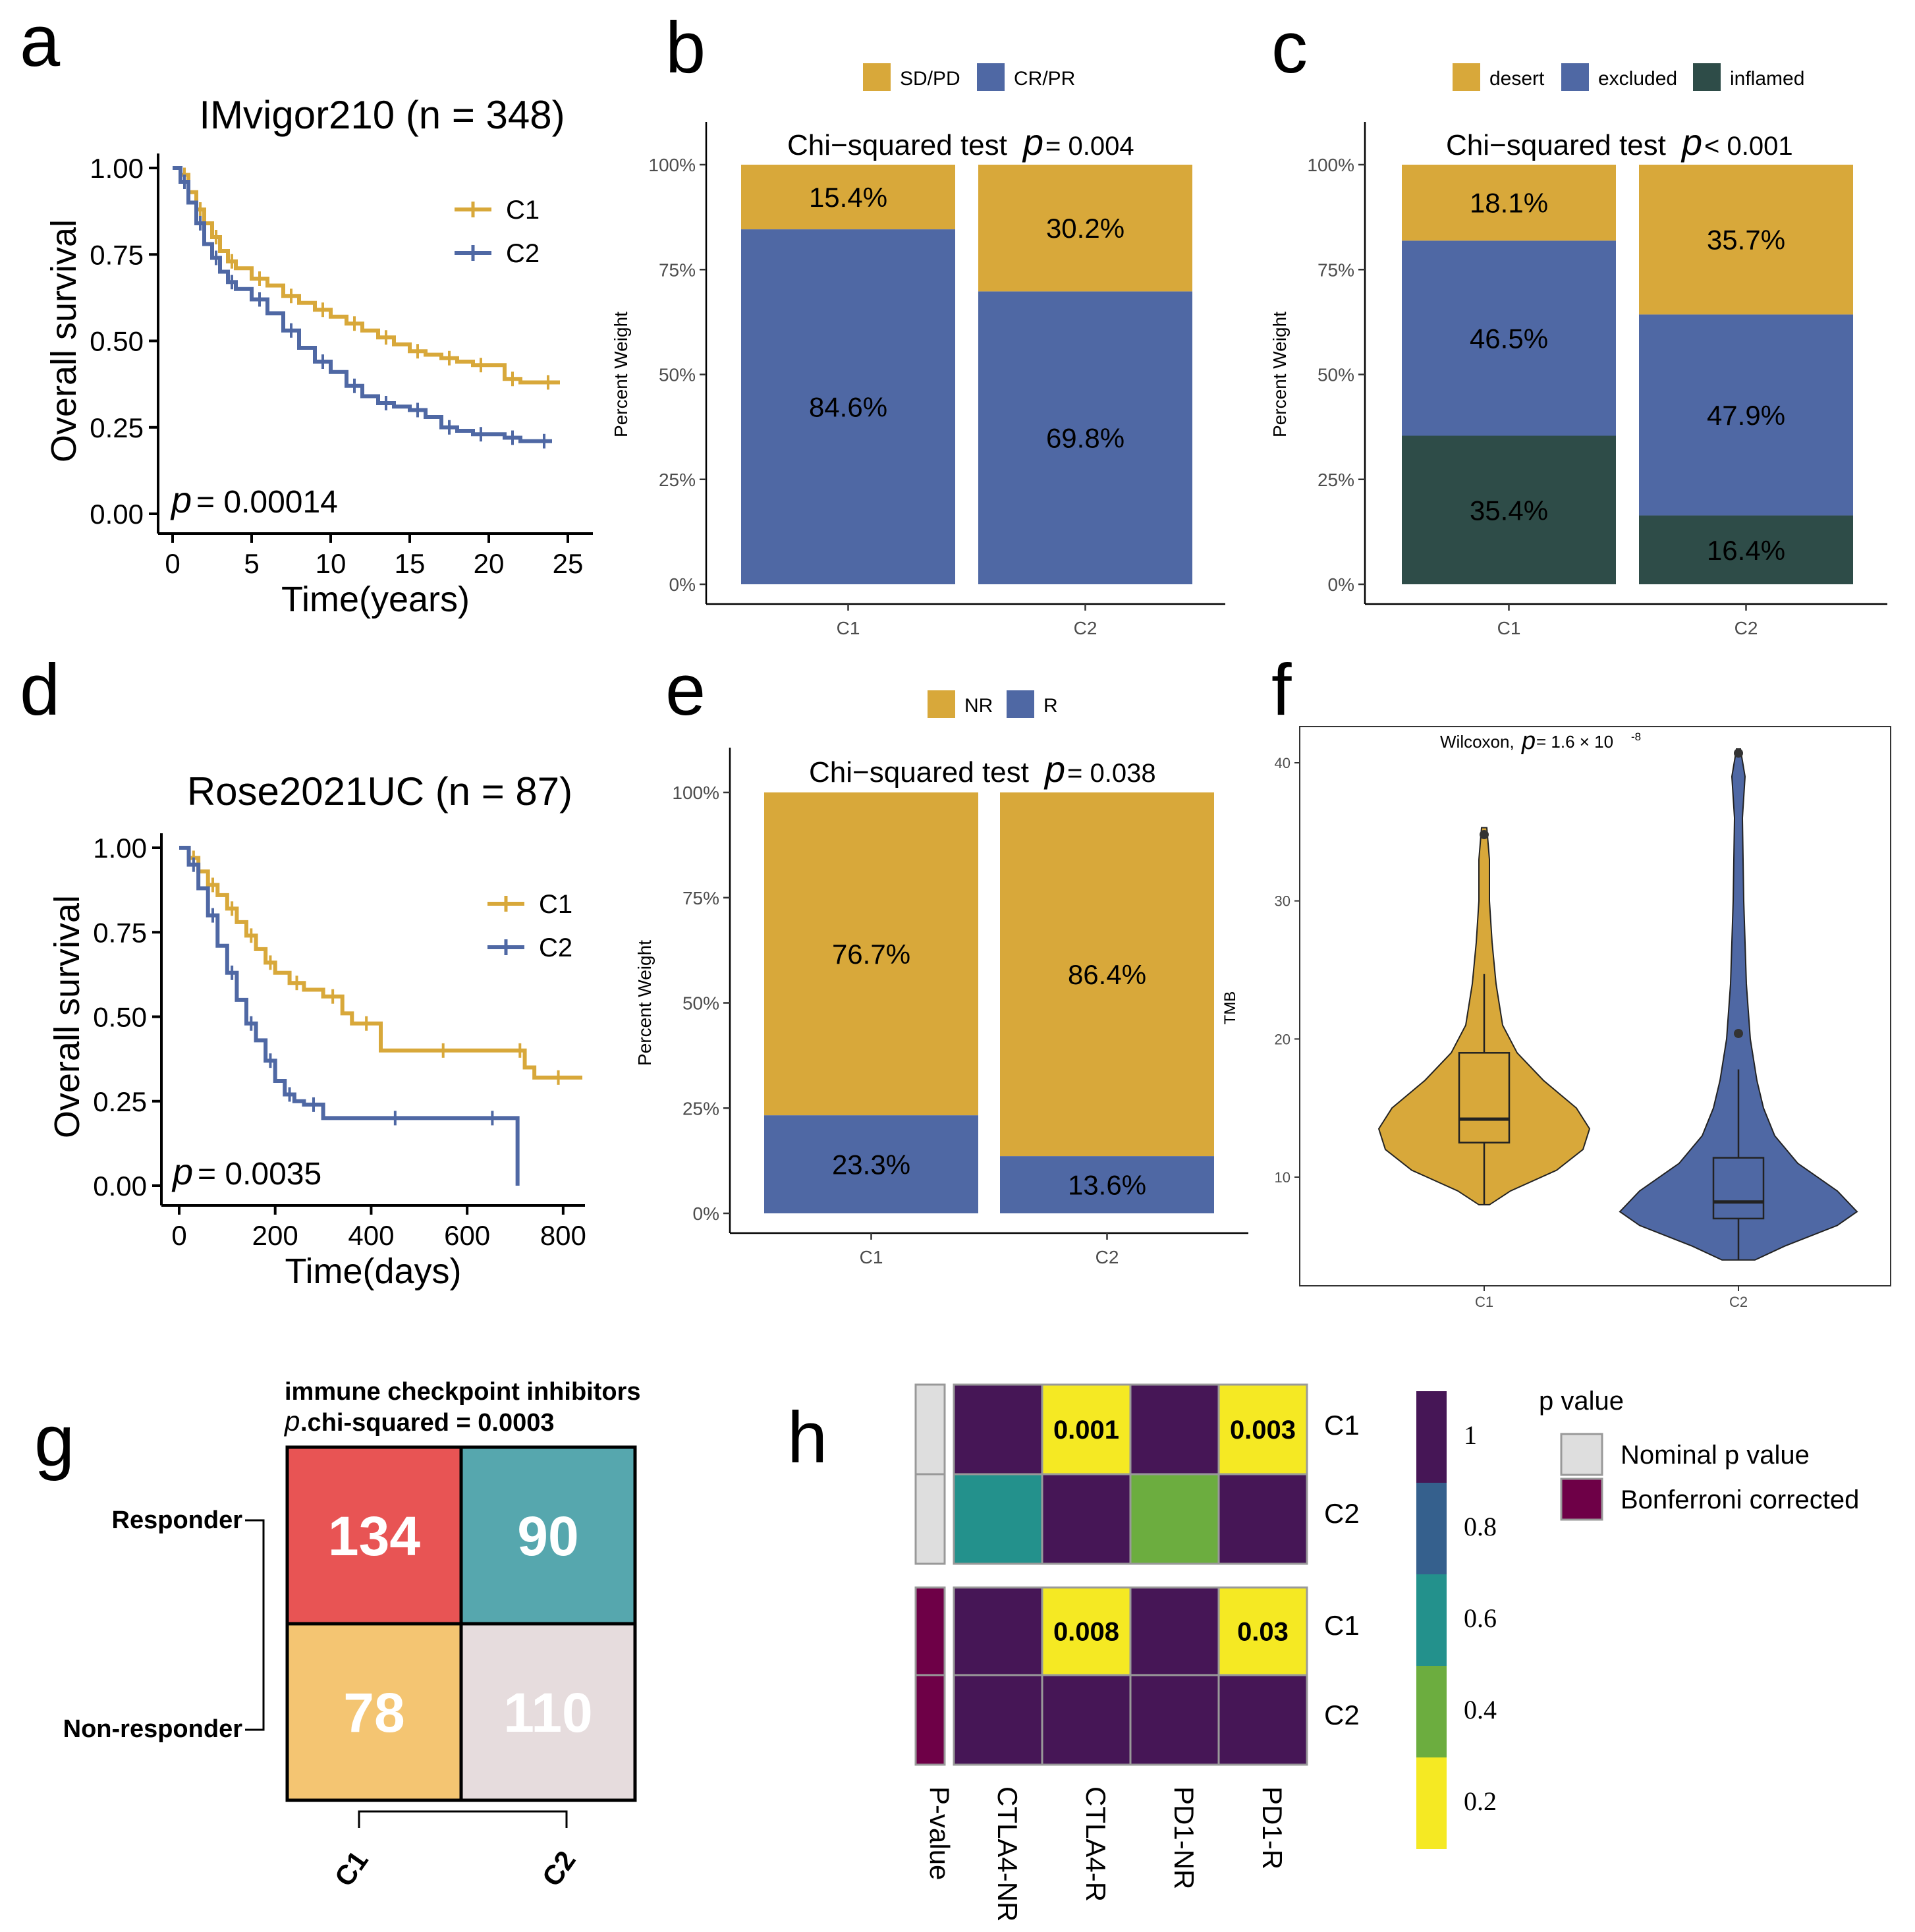 The image size is (1915, 1932). I want to click on x-tick-label: 15, so click(411, 563).